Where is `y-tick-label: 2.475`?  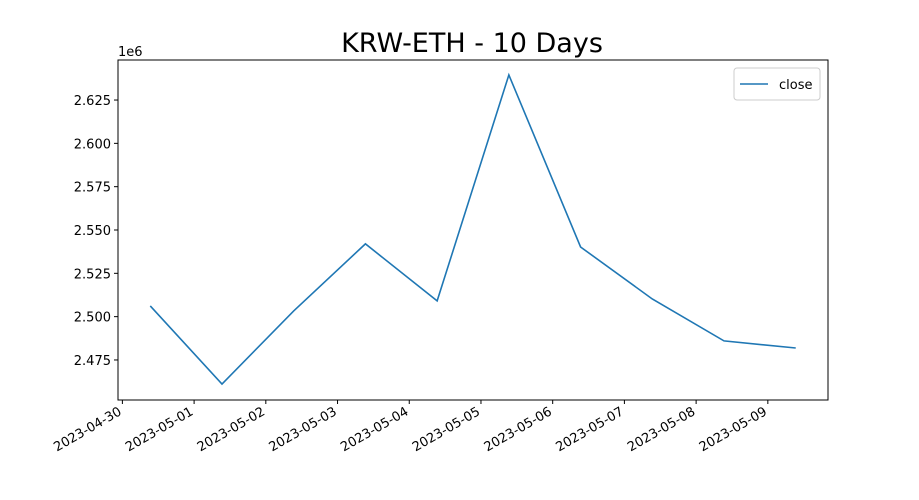 y-tick-label: 2.475 is located at coordinates (92, 361).